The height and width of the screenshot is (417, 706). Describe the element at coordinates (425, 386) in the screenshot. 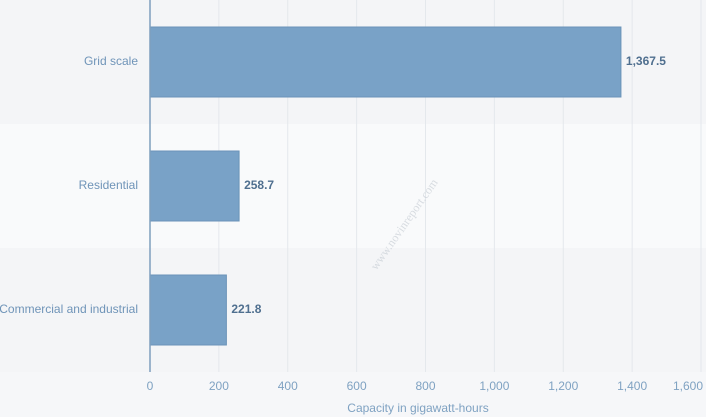

I see `x-tick-label: 800` at that location.